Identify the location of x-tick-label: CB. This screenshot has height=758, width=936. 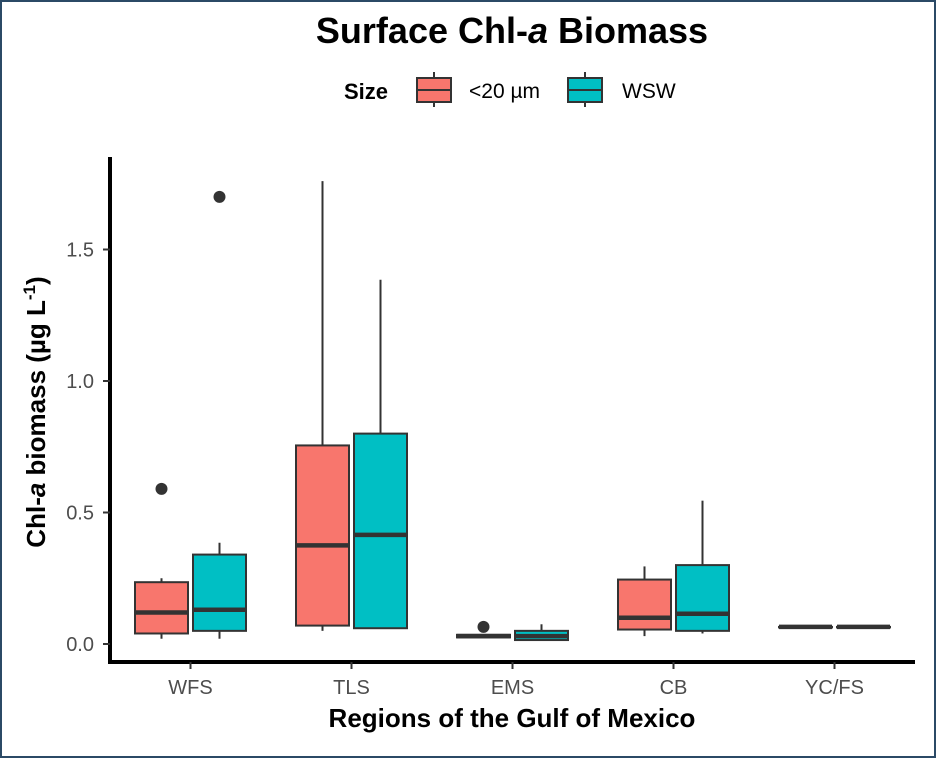
(674, 688).